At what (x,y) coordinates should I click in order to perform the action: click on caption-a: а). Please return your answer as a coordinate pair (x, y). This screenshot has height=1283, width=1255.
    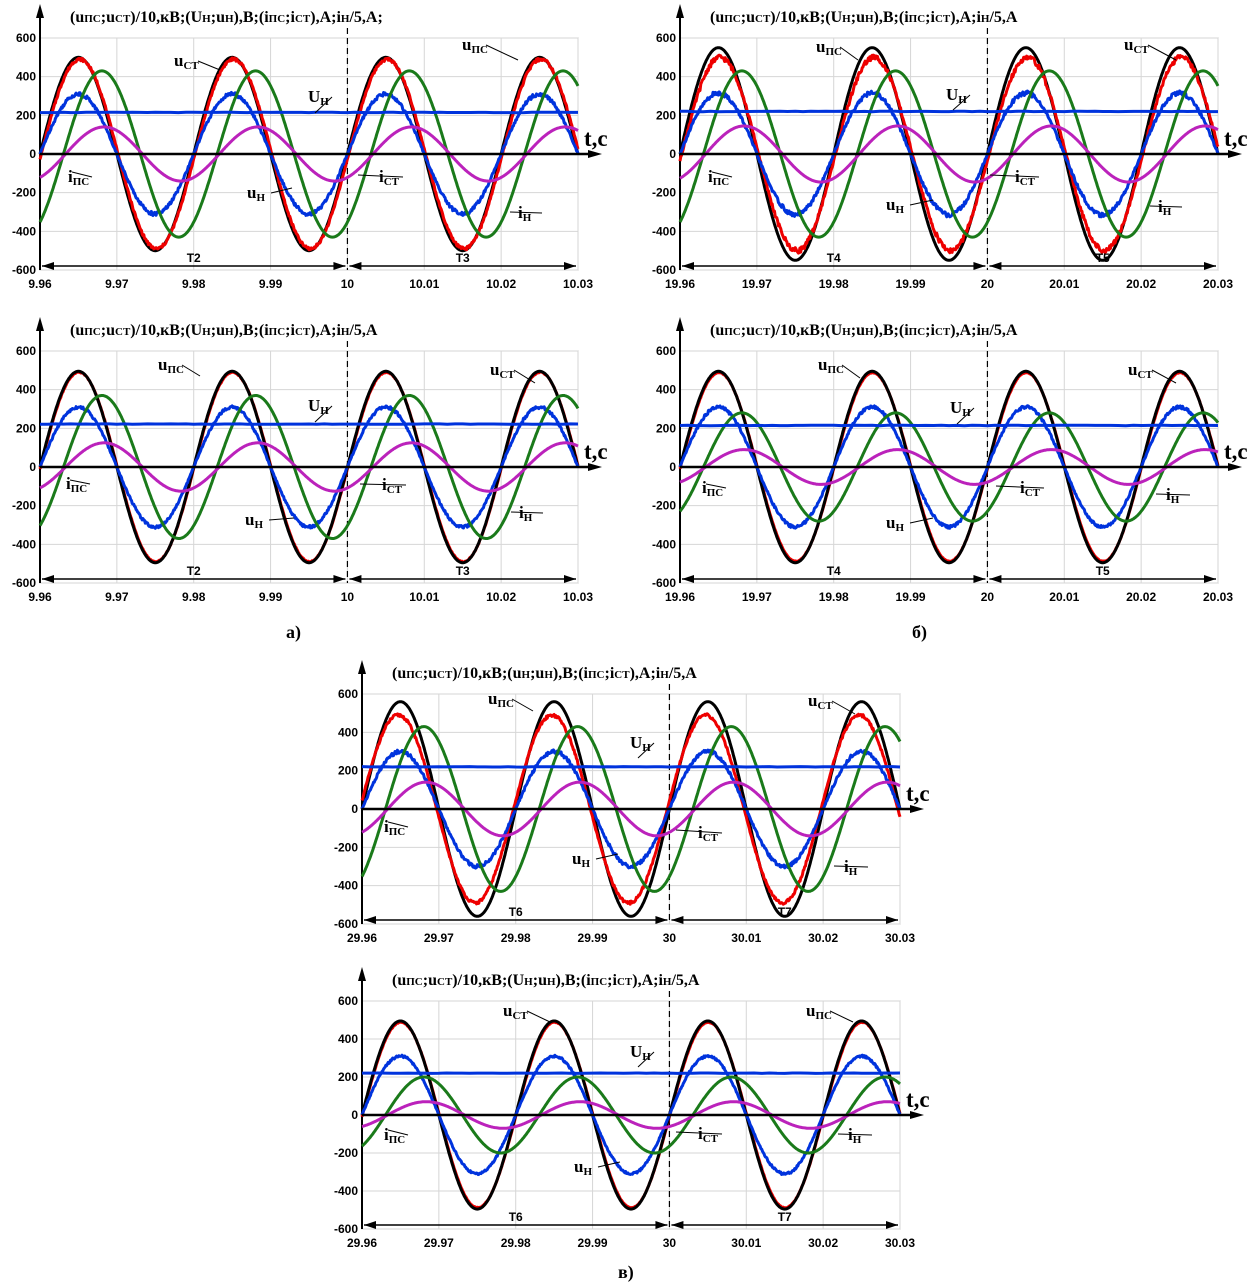
    Looking at the image, I should click on (293, 632).